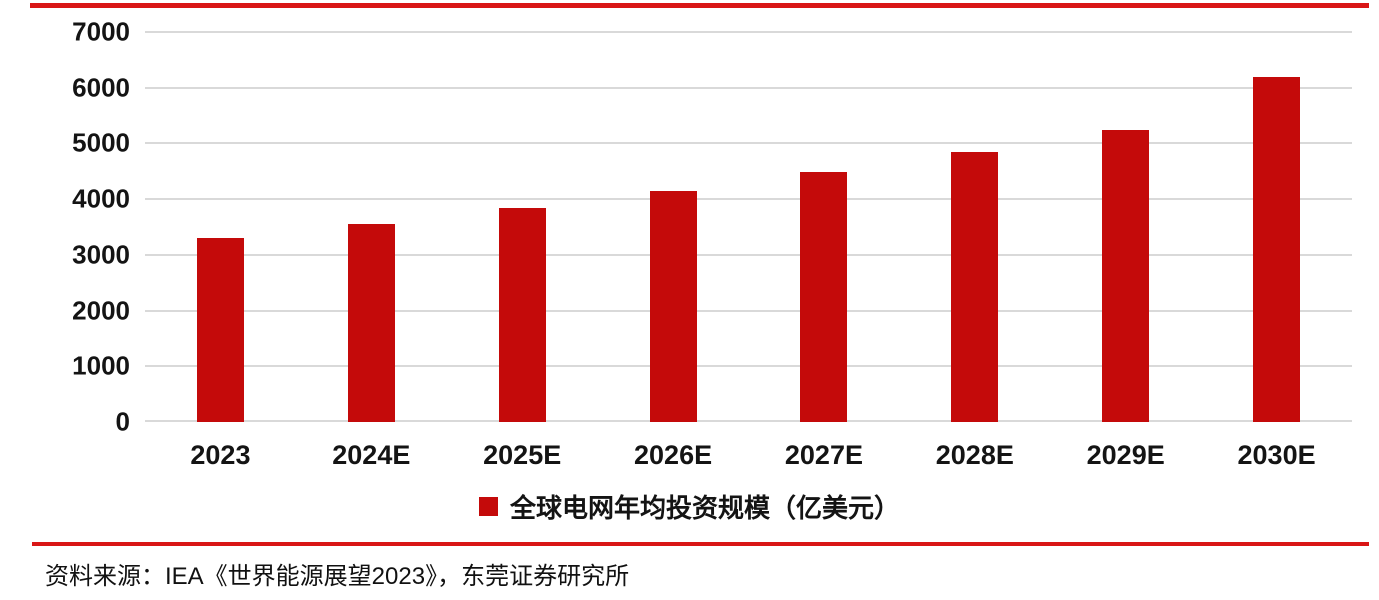 The image size is (1379, 600). What do you see at coordinates (101, 365) in the screenshot?
I see `y-tick-label: 1000` at bounding box center [101, 365].